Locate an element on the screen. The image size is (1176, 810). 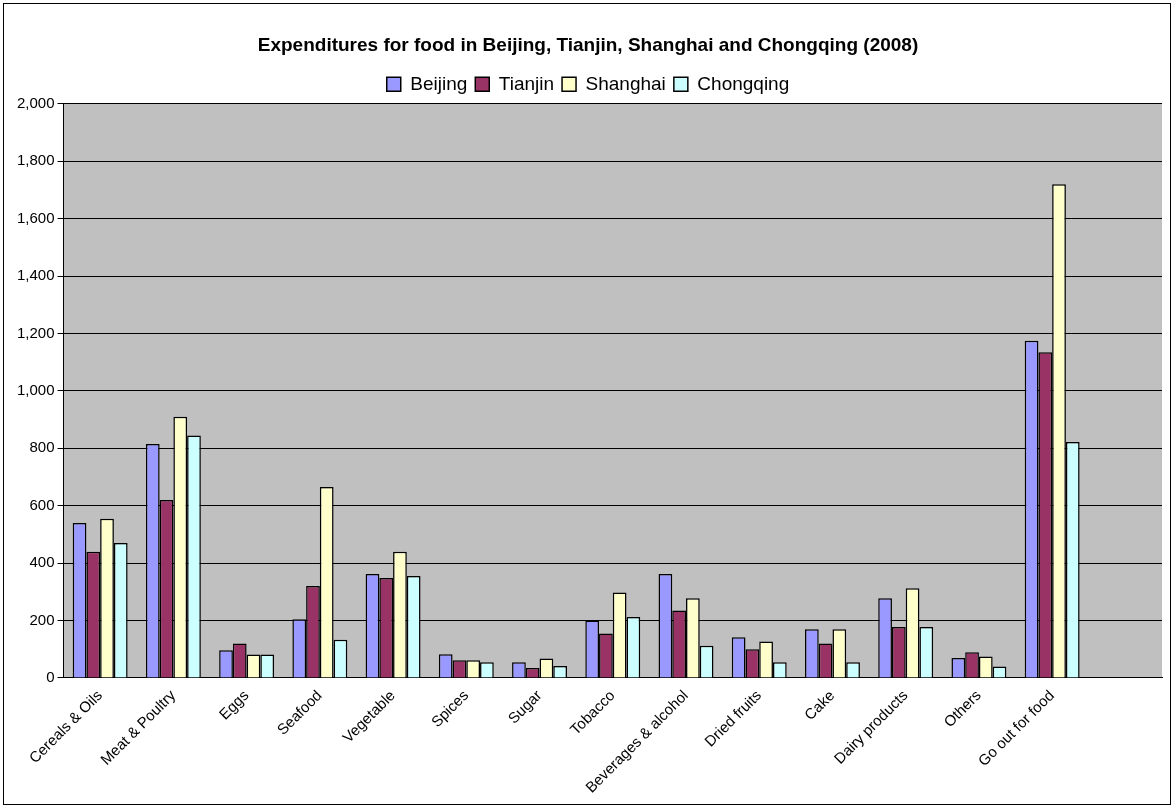
y-tick-label: 1,400 is located at coordinates (35, 275).